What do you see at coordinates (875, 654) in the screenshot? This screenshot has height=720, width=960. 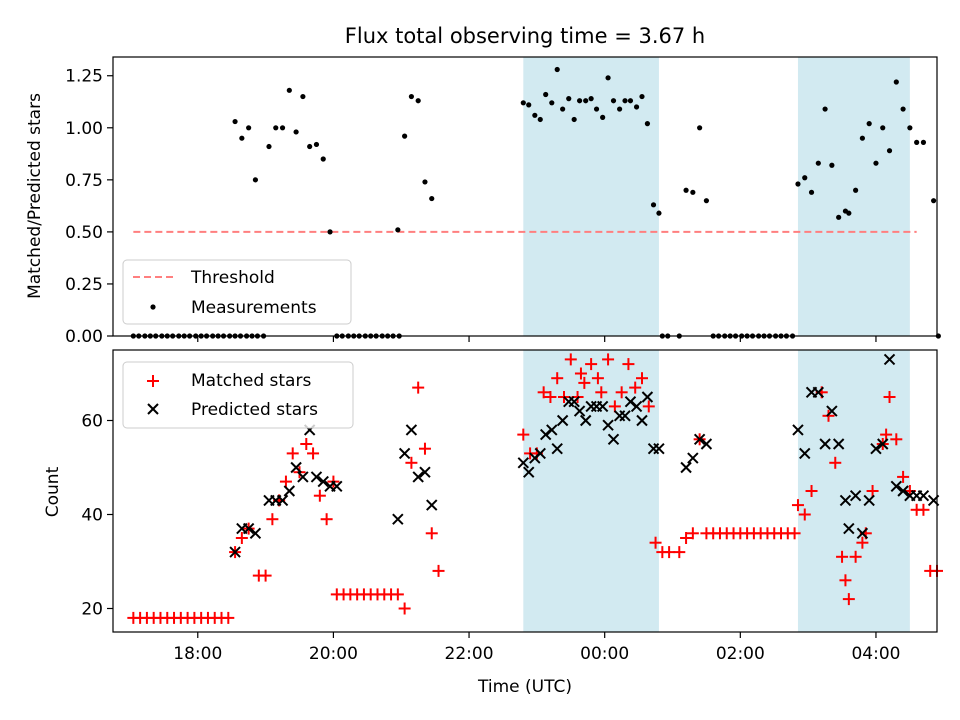 I see `x-tick-label: 04:00` at bounding box center [875, 654].